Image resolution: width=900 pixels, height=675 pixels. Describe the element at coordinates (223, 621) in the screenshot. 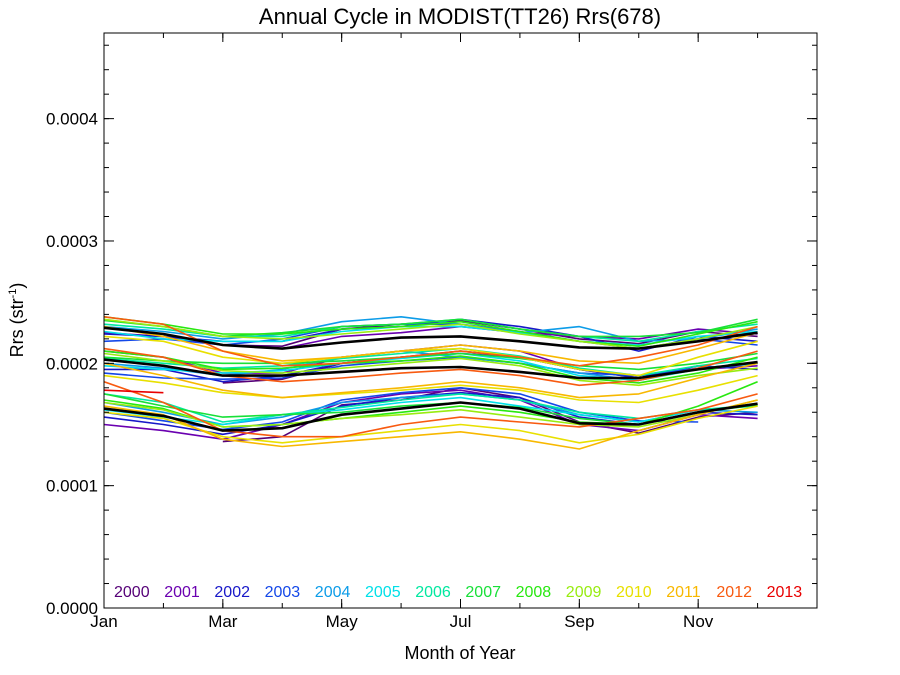

I see `x-tick-label: Mar` at that location.